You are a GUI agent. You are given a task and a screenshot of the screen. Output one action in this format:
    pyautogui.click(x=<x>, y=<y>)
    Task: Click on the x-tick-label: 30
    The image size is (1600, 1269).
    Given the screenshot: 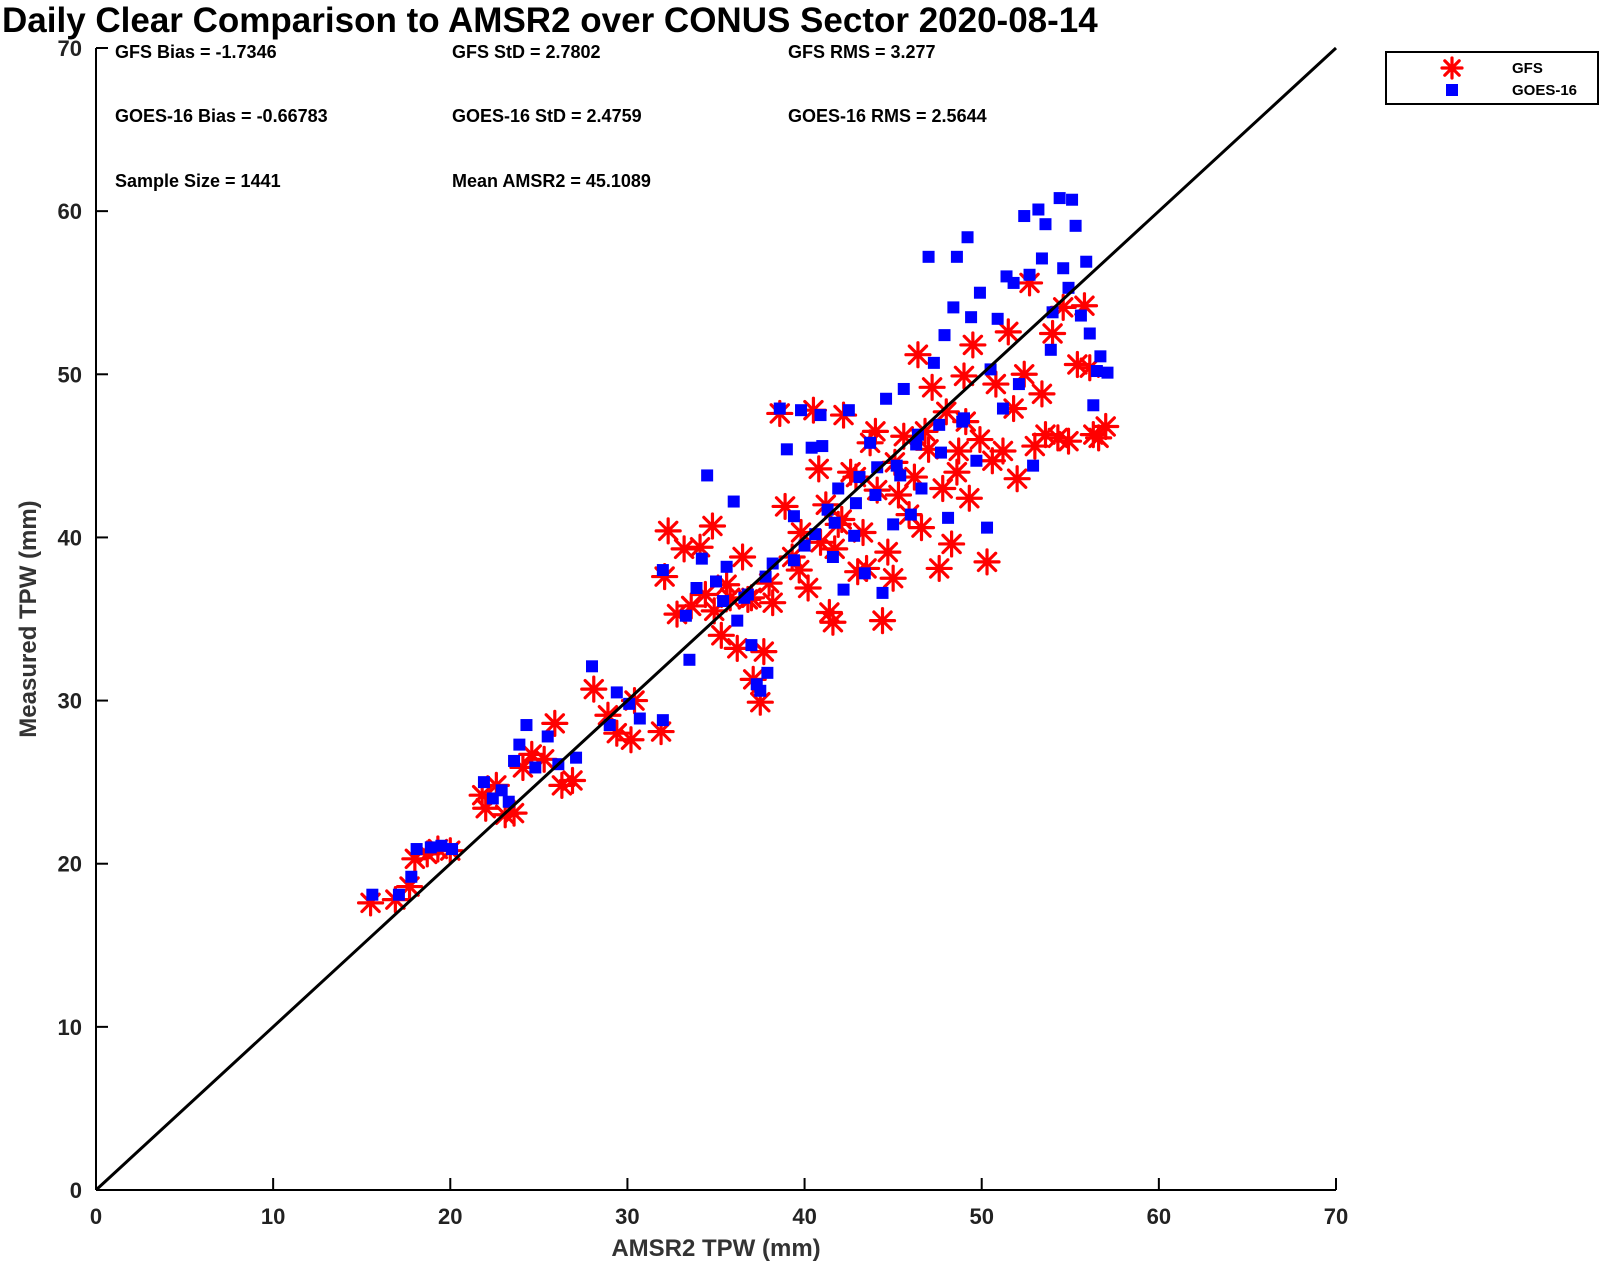 What is the action you would take?
    pyautogui.click(x=627, y=1216)
    